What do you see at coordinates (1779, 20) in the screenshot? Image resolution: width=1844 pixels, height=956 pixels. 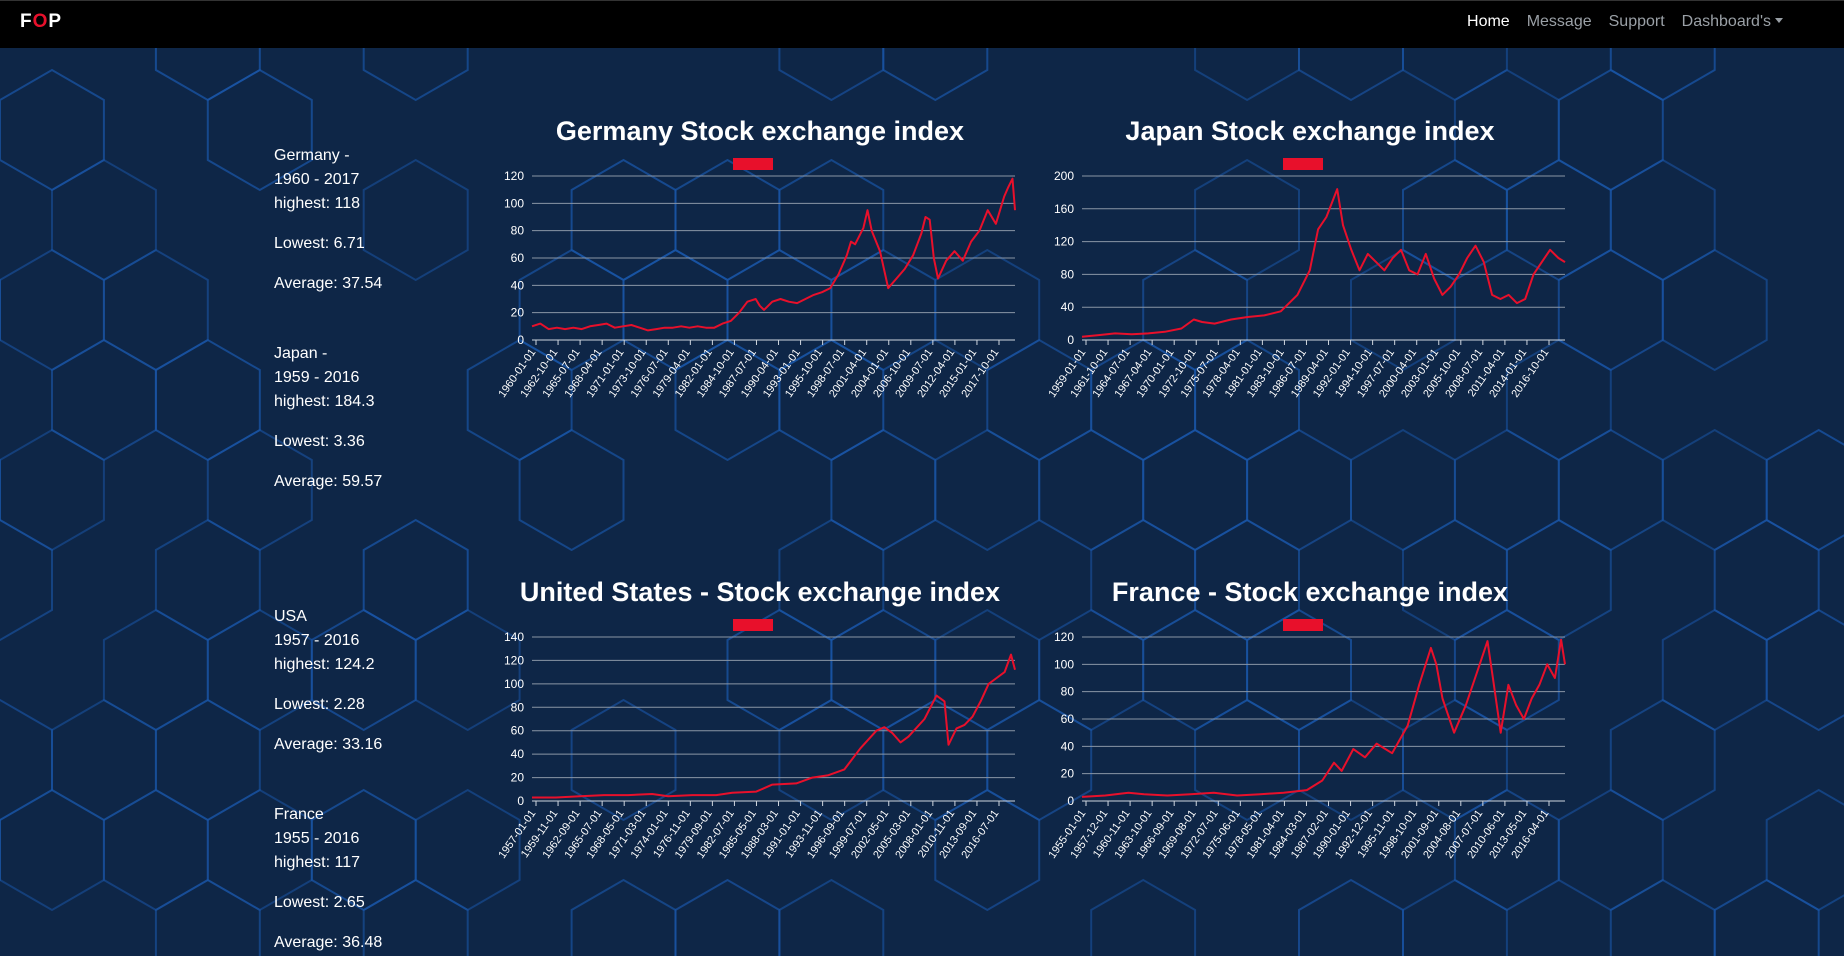 I see `caret-down-icon` at bounding box center [1779, 20].